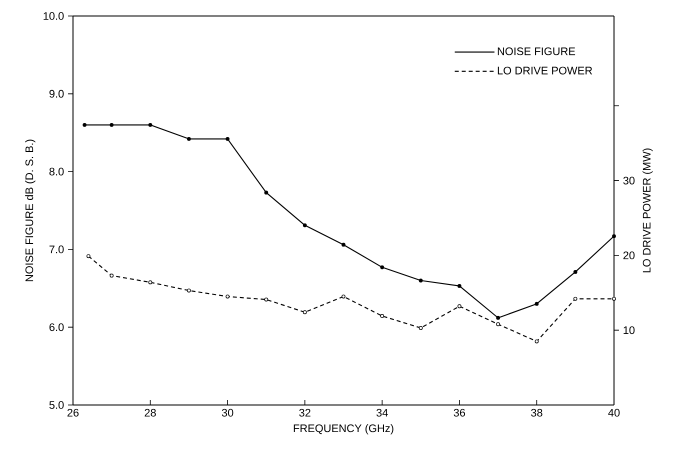 The height and width of the screenshot is (451, 677). What do you see at coordinates (629, 256) in the screenshot?
I see `y2-tick-label: 20` at bounding box center [629, 256].